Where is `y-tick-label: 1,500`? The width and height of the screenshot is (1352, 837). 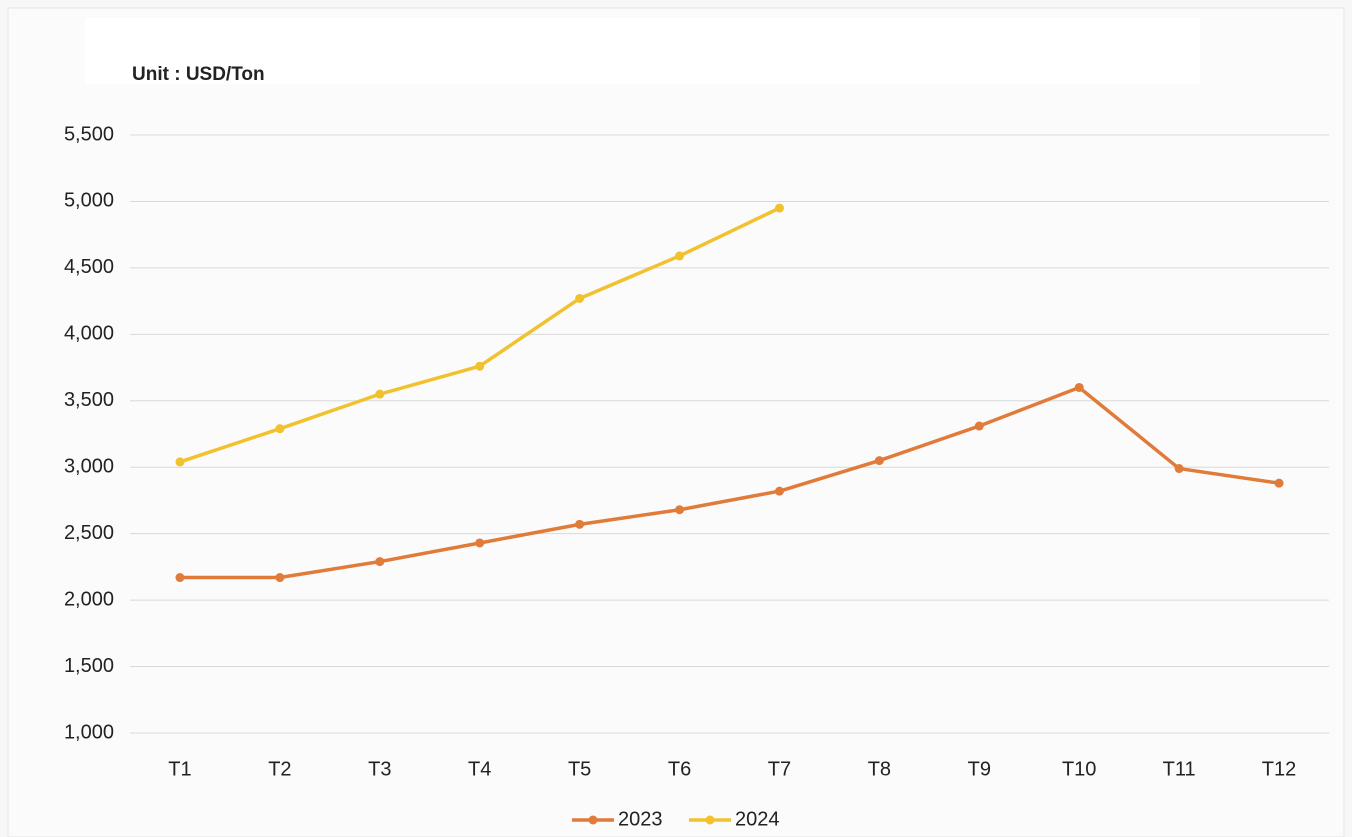 y-tick-label: 1,500 is located at coordinates (89, 666).